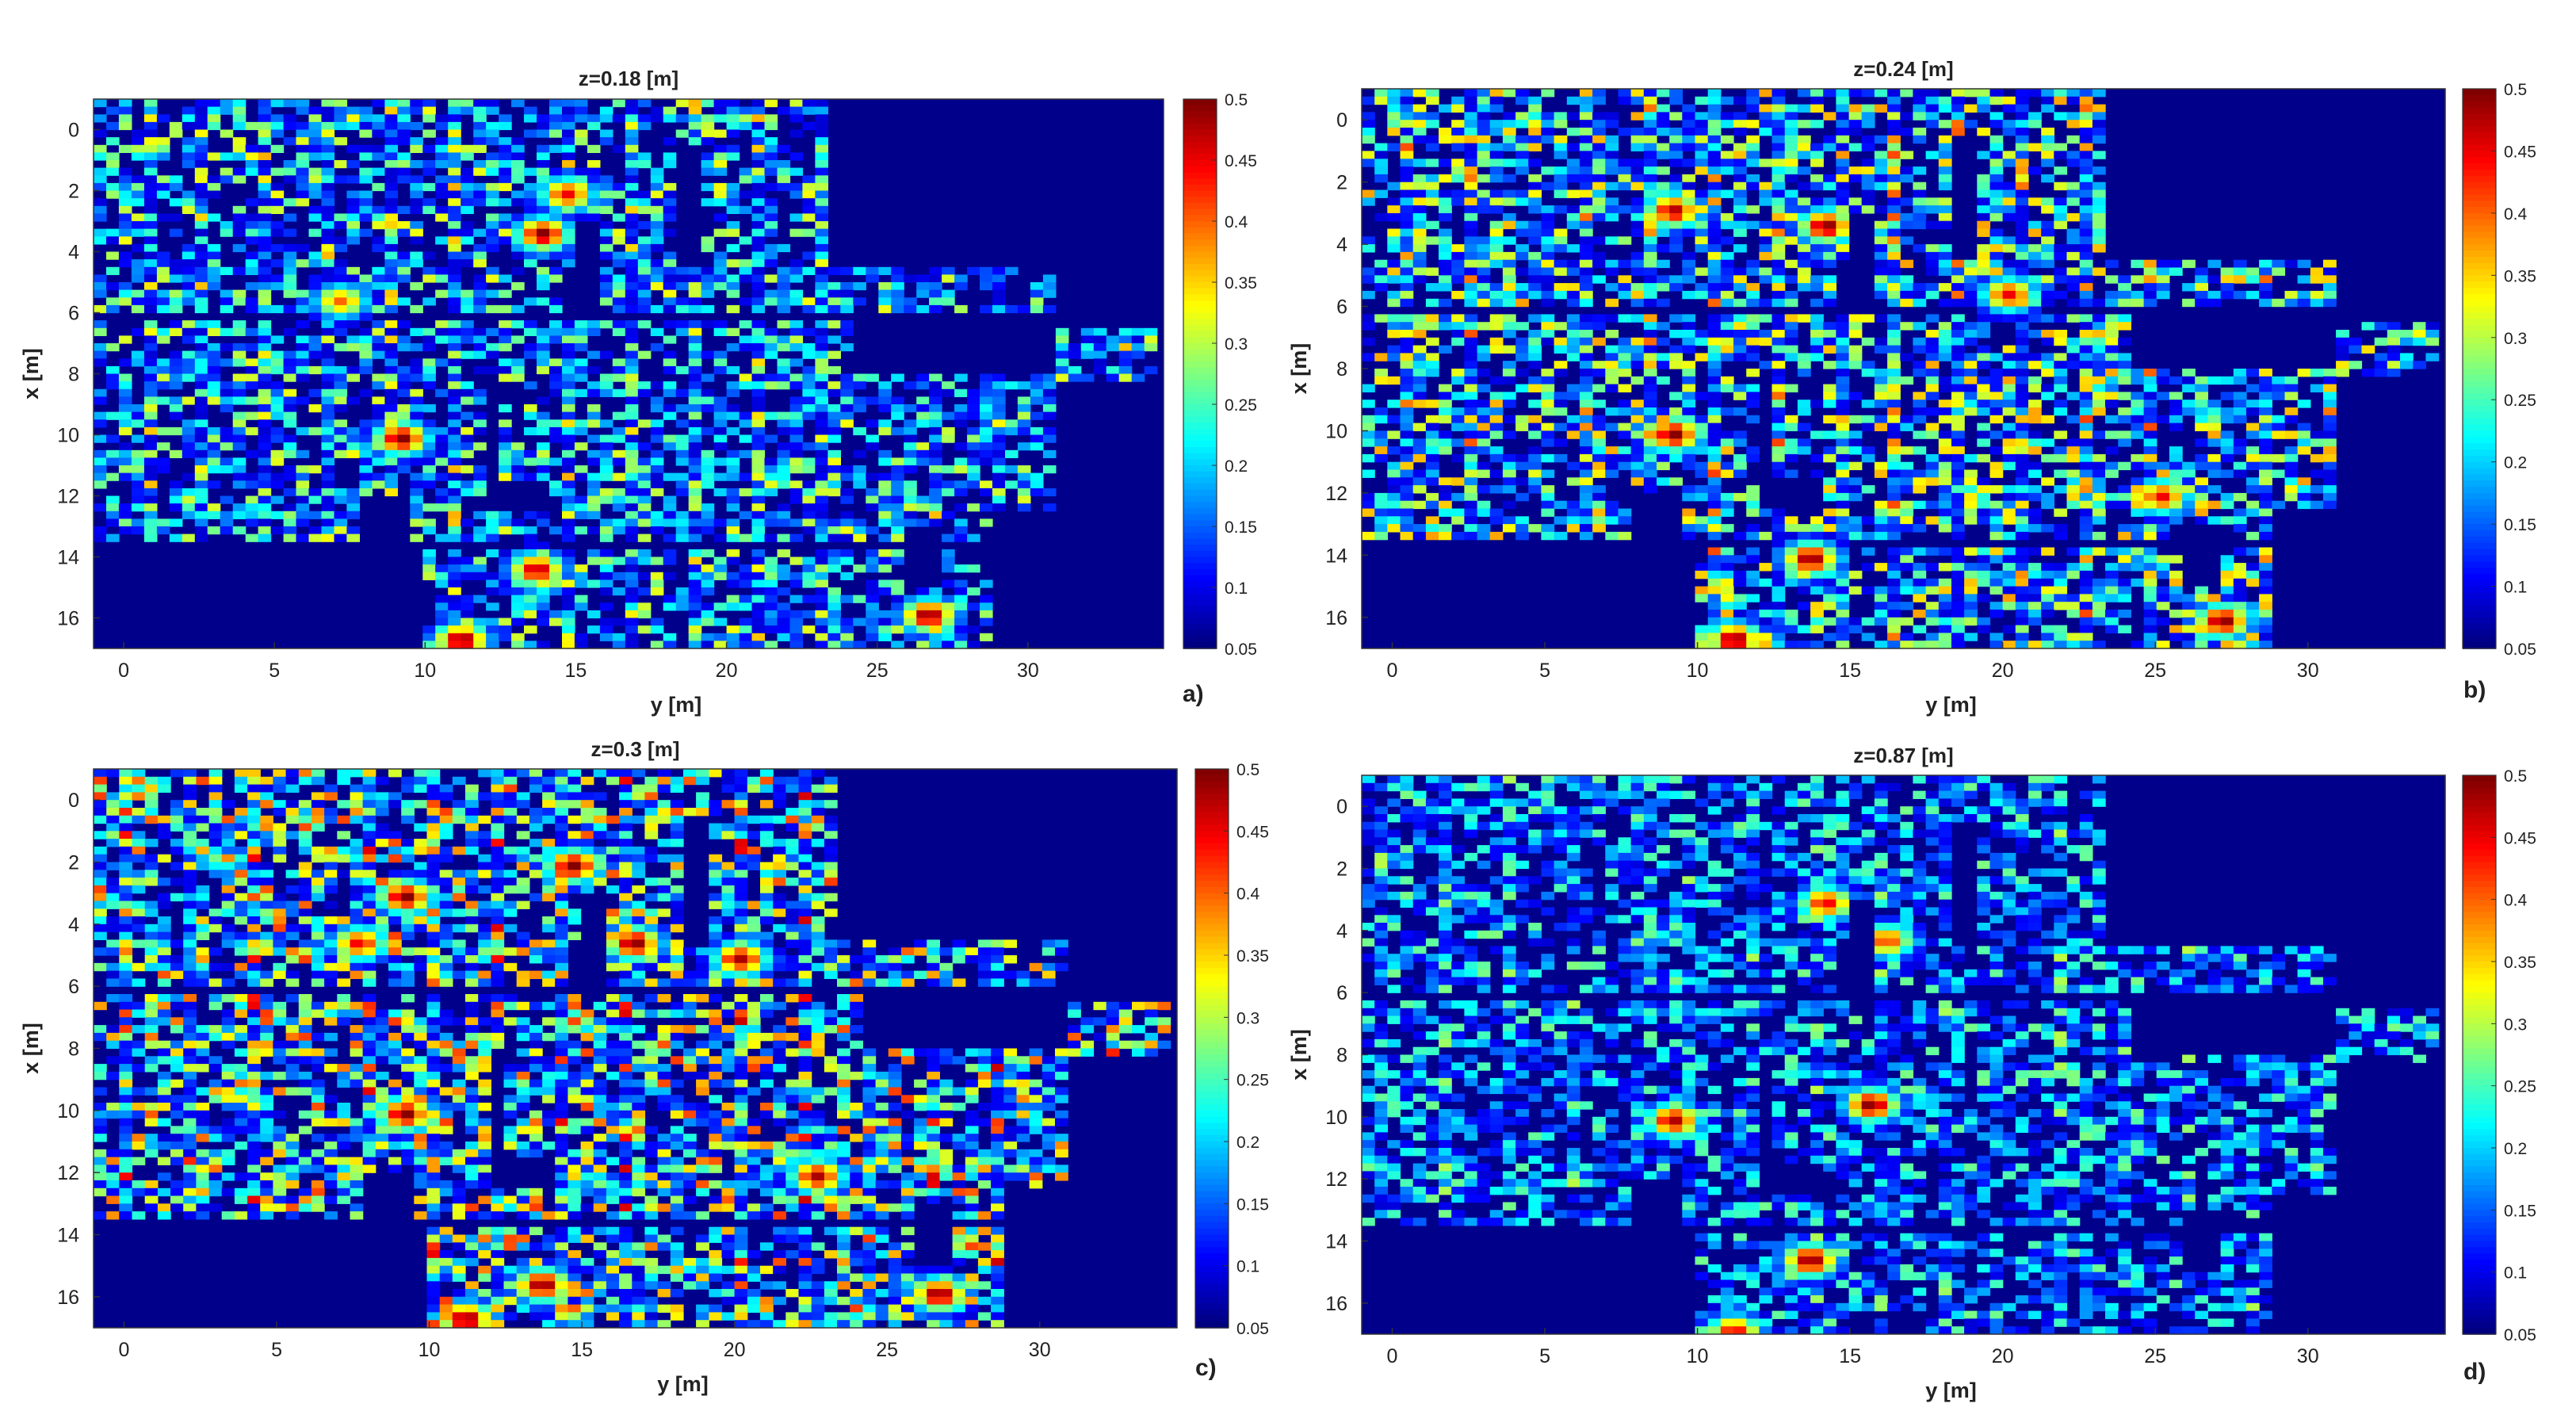 This screenshot has height=1415, width=2576. Describe the element at coordinates (2474, 1372) in the screenshot. I see `panel-label: d)` at that location.